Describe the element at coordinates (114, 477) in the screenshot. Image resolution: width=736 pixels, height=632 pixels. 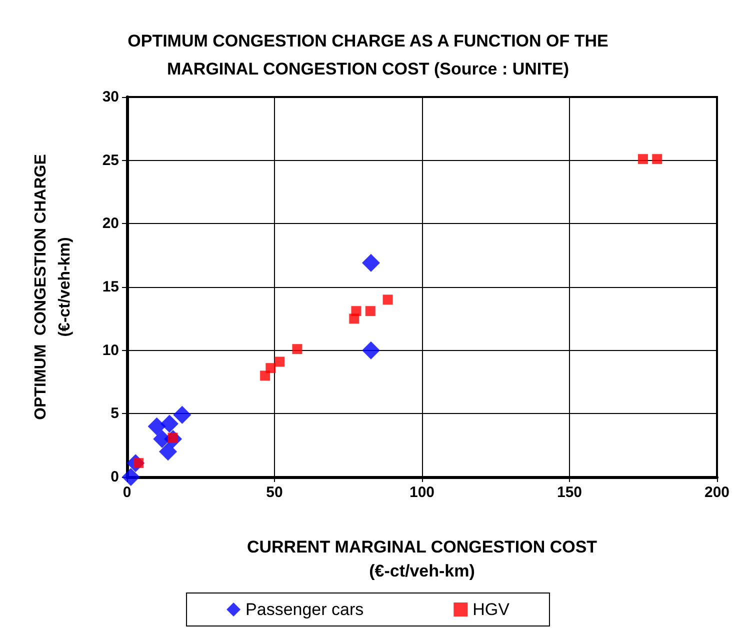
I see `y-tick-label: 0` at that location.